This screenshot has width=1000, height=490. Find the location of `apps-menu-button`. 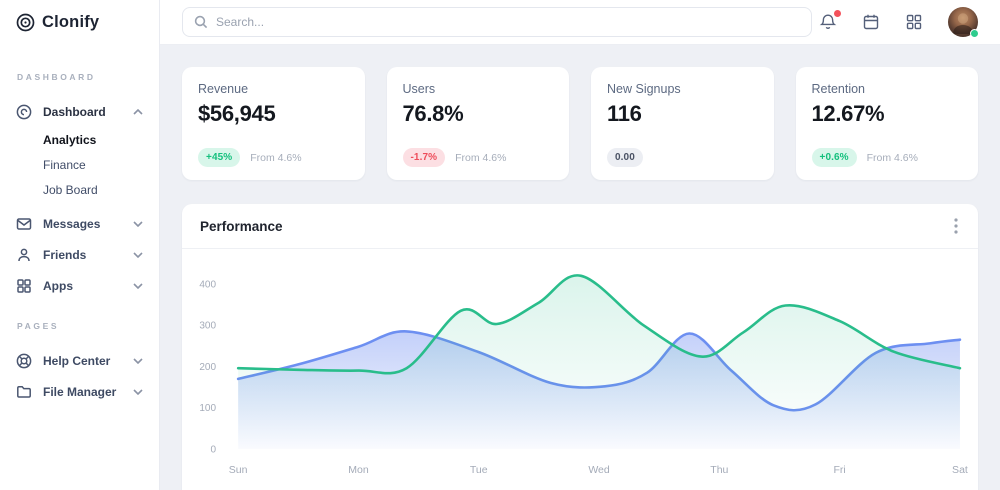

apps-menu-button is located at coordinates (914, 22).